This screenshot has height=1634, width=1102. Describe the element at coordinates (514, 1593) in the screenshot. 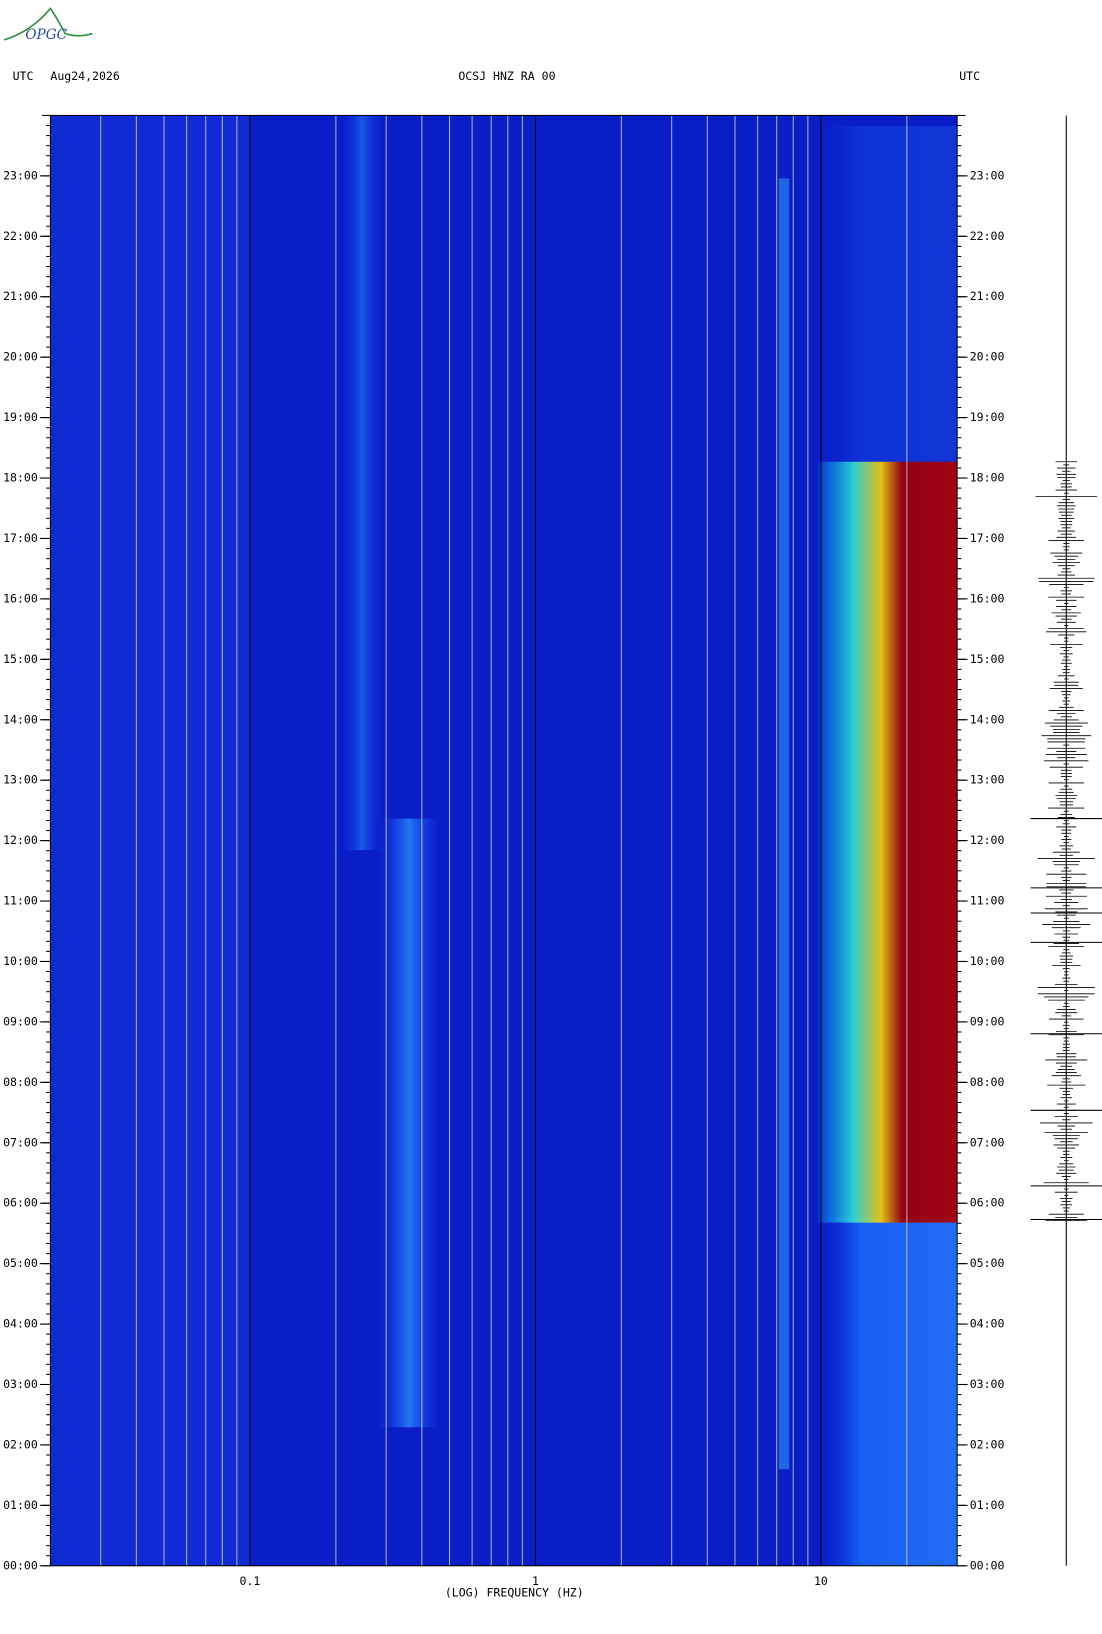

I see `x-axis-label: (LOG) FREQUENCY (HZ)` at that location.